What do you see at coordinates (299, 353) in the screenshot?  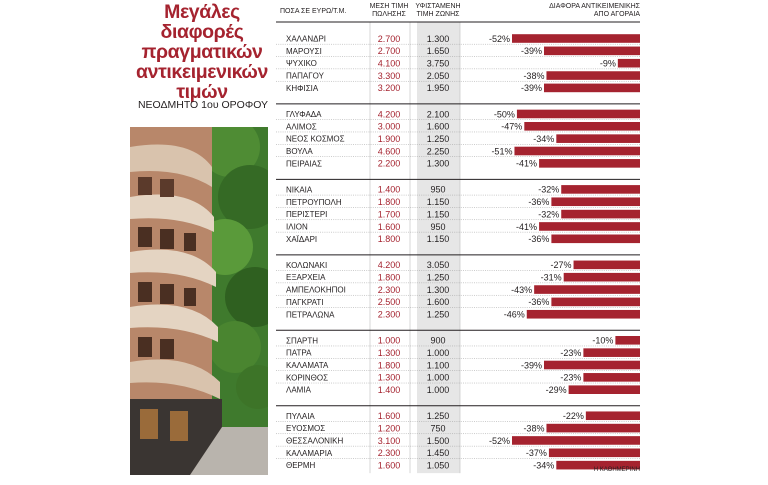 I see `city-label: ΠΑΤΡΑ` at bounding box center [299, 353].